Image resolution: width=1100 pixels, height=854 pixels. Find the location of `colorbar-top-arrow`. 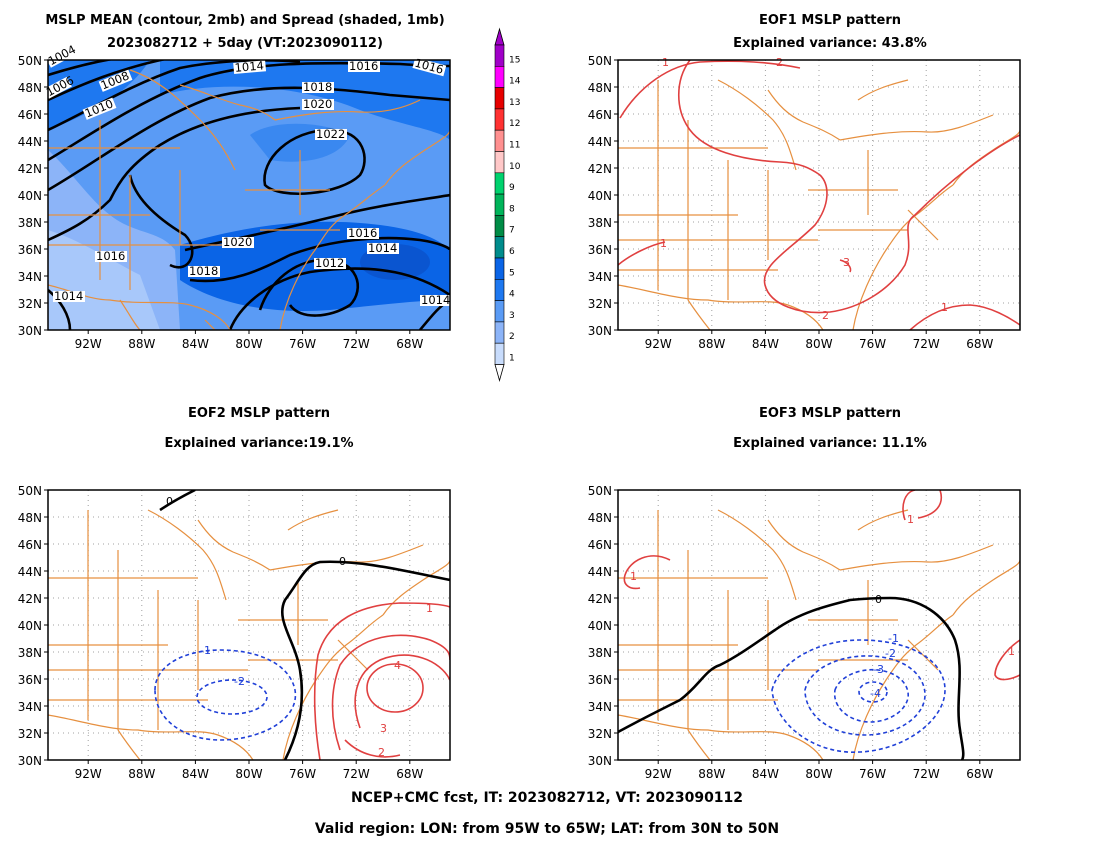

colorbar-top-arrow is located at coordinates (499, 36).